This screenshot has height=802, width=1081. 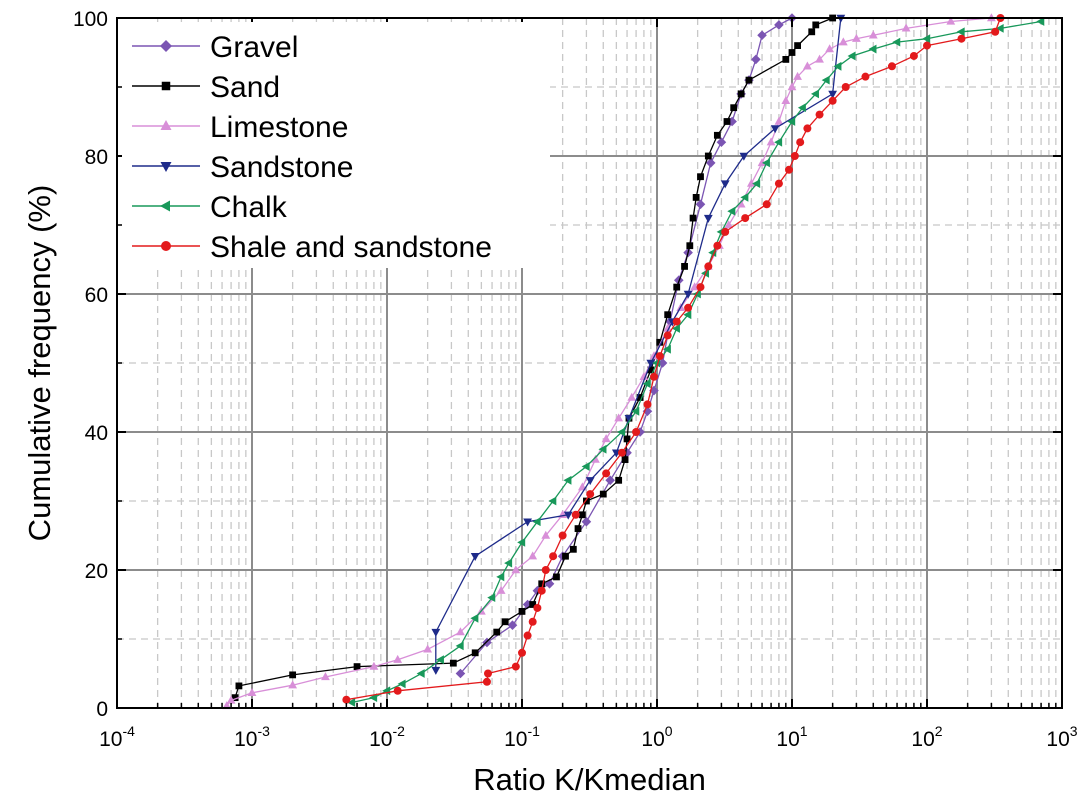 I want to click on legend-item-chalk: Chalk, so click(x=210, y=207).